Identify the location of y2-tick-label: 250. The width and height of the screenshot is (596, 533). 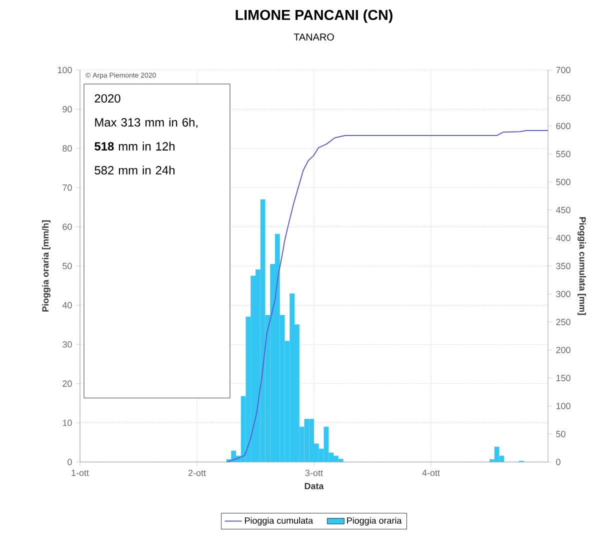
(563, 322).